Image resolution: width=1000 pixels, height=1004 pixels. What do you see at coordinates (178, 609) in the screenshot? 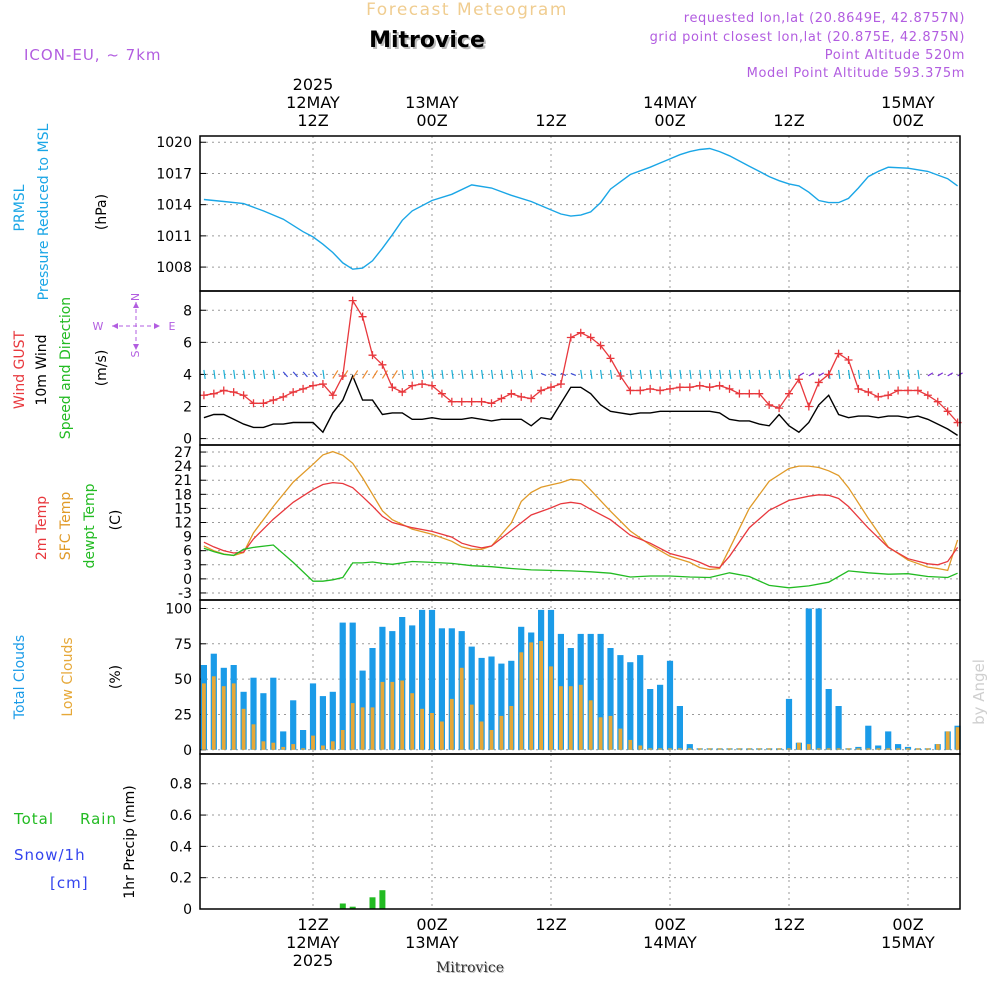
I see `y-tick-label: 100` at bounding box center [178, 609].